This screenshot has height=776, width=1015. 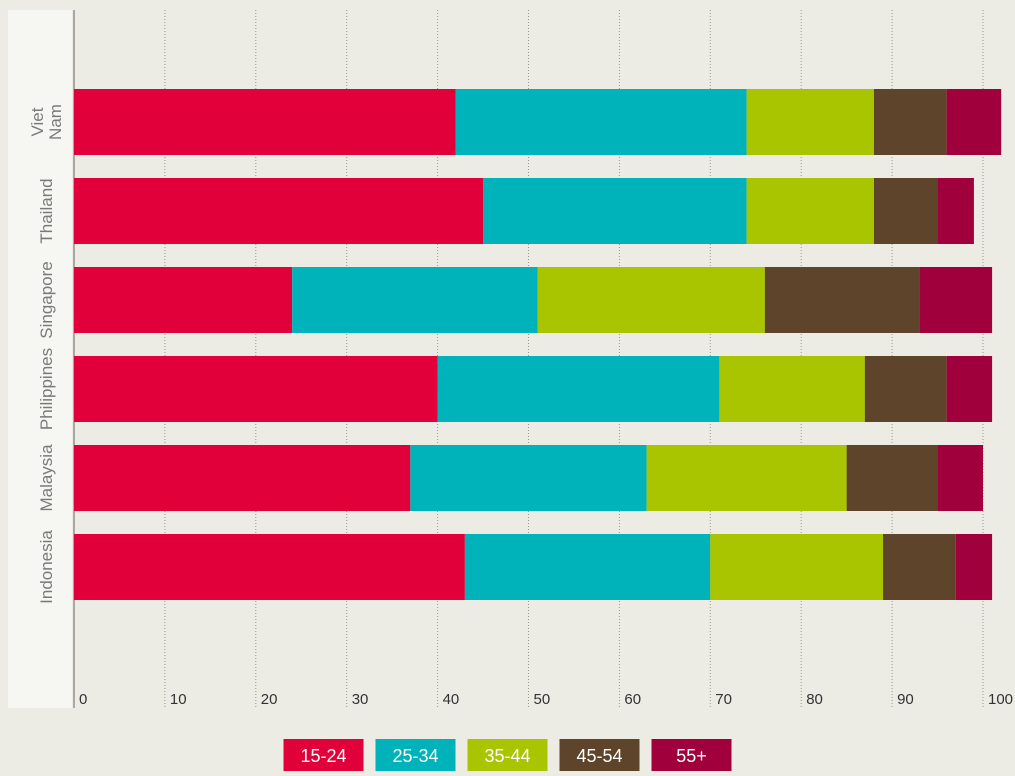 I want to click on legend-label: 45-54, so click(x=599, y=756).